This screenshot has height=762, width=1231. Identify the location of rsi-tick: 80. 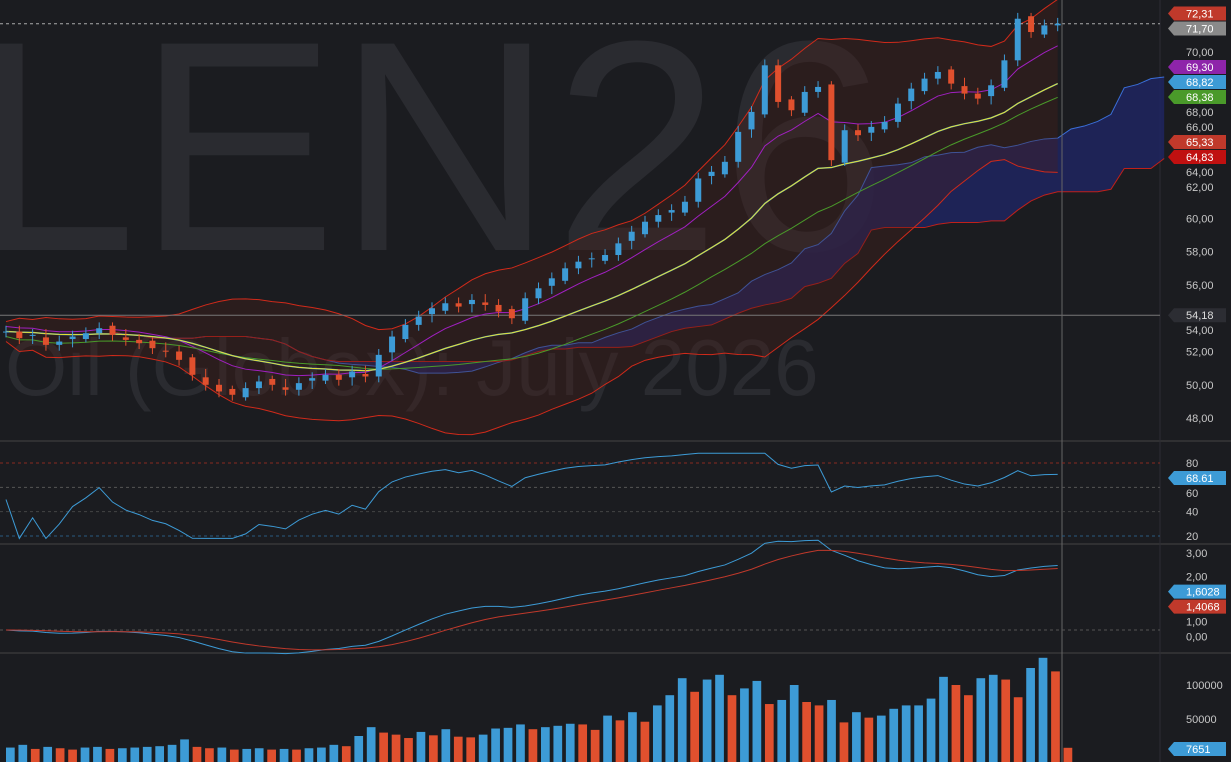
(1192, 464).